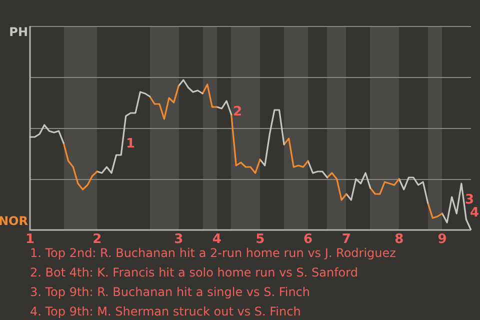 This screenshot has width=480, height=320. Describe the element at coordinates (30, 240) in the screenshot. I see `x-tick-label: 1` at that location.